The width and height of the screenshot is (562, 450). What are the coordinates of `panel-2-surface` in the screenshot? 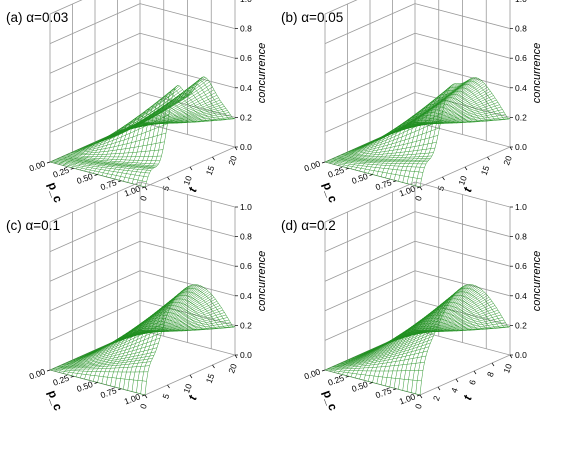 It's located at (417, 132).